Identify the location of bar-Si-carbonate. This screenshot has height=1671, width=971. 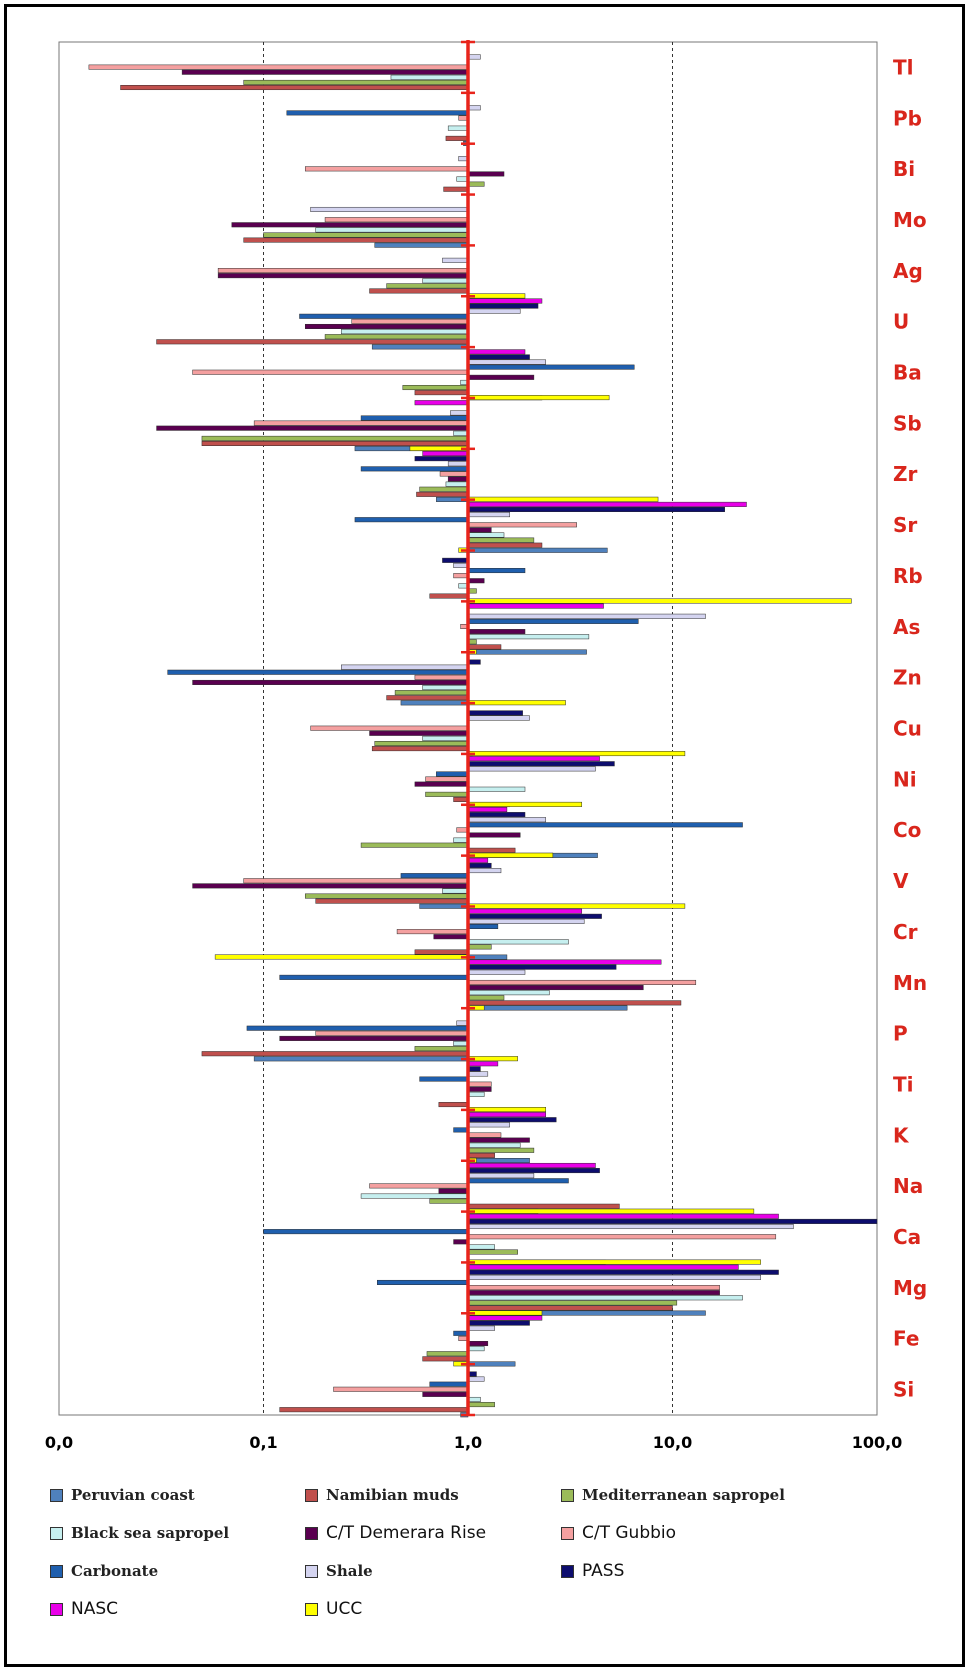
(449, 1384).